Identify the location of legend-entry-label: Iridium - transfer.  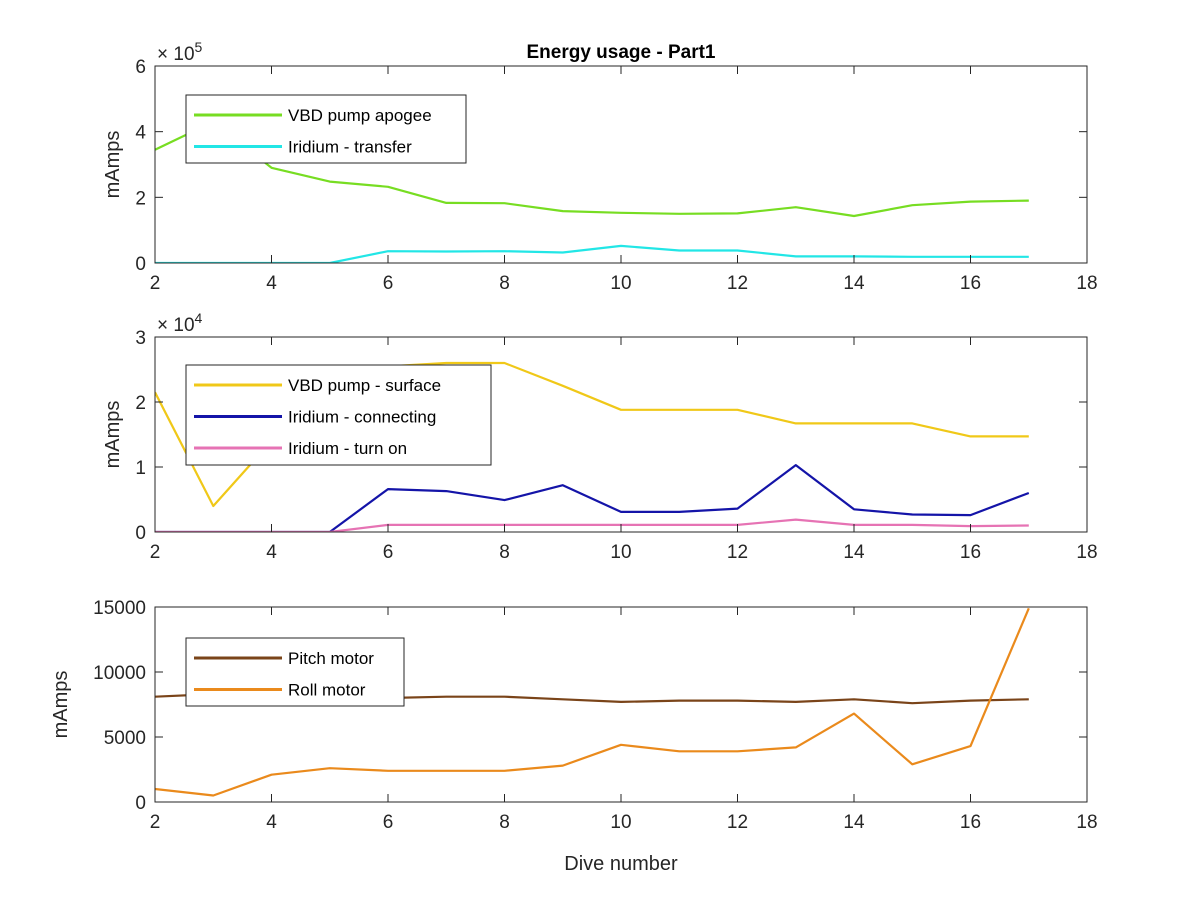
(350, 147).